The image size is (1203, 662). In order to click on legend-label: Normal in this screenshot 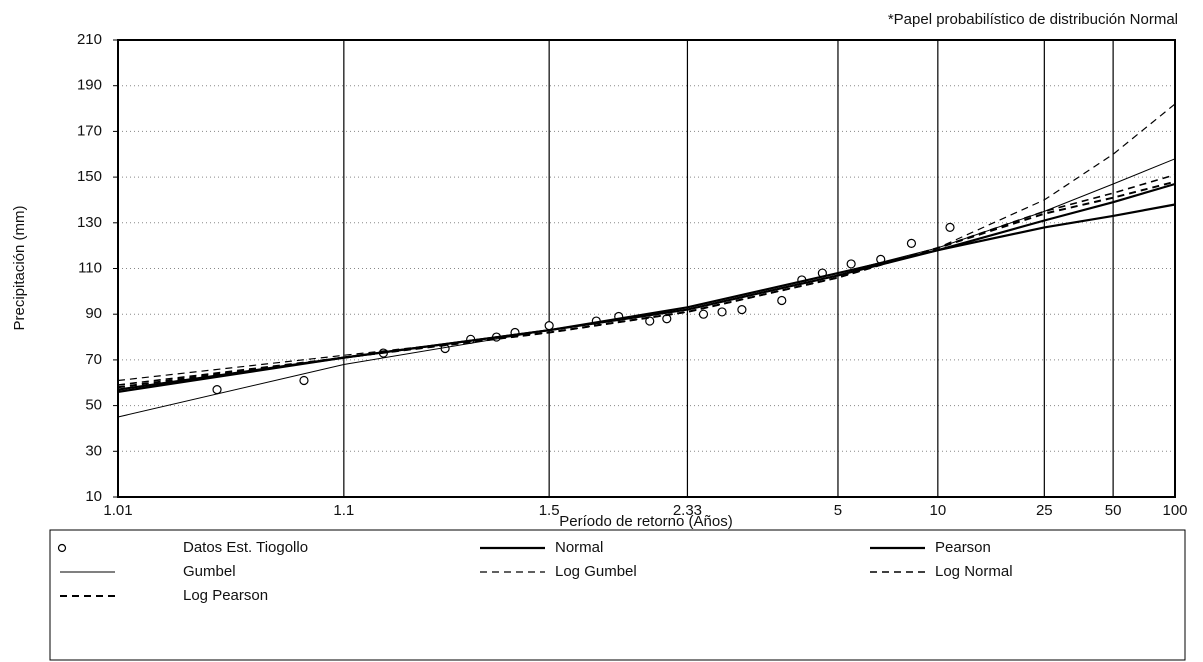, I will do `click(579, 547)`.